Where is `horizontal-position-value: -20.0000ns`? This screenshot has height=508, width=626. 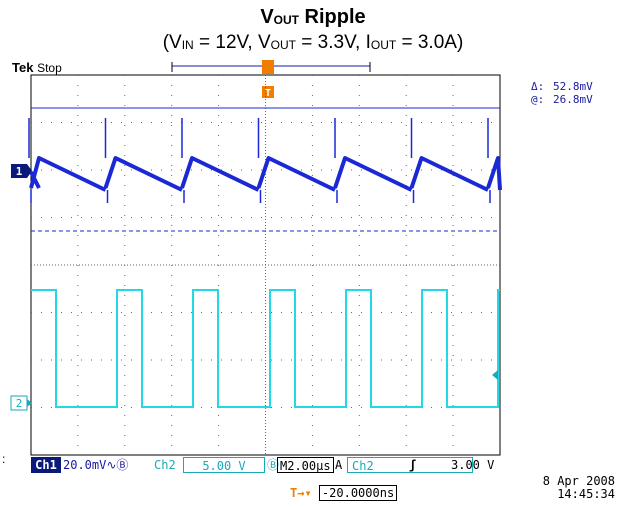 horizontal-position-value: -20.0000ns is located at coordinates (358, 493).